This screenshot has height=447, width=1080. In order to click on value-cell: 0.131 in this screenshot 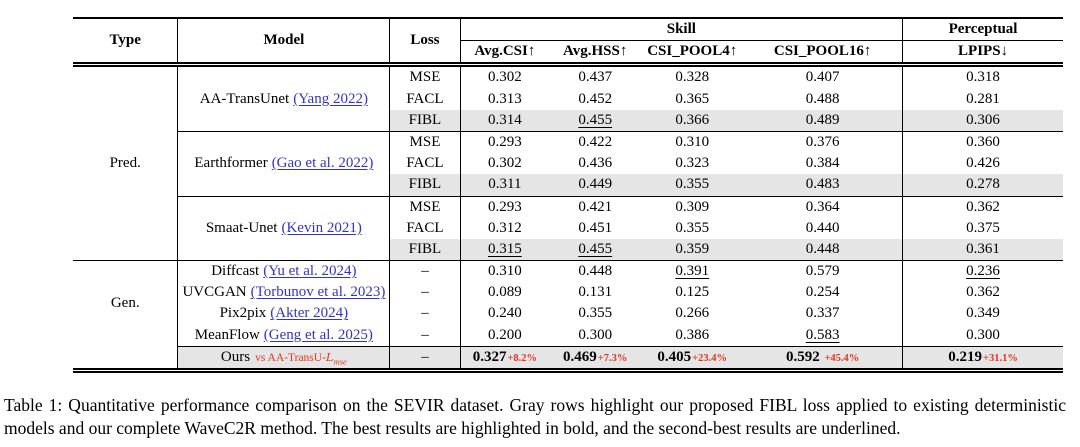, I will do `click(595, 292)`.